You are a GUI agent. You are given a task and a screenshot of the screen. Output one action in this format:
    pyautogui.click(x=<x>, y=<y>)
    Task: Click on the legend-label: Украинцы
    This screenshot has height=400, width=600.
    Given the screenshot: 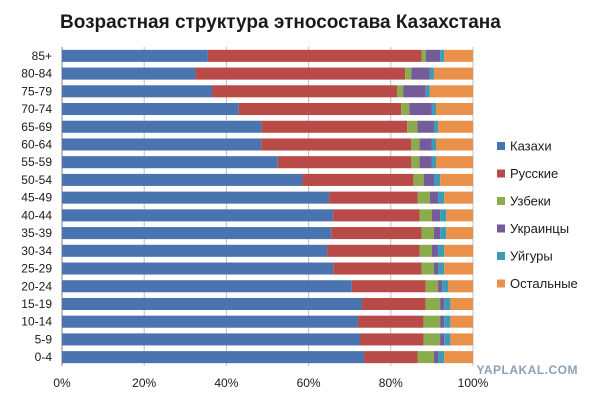 What is the action you would take?
    pyautogui.click(x=539, y=228)
    